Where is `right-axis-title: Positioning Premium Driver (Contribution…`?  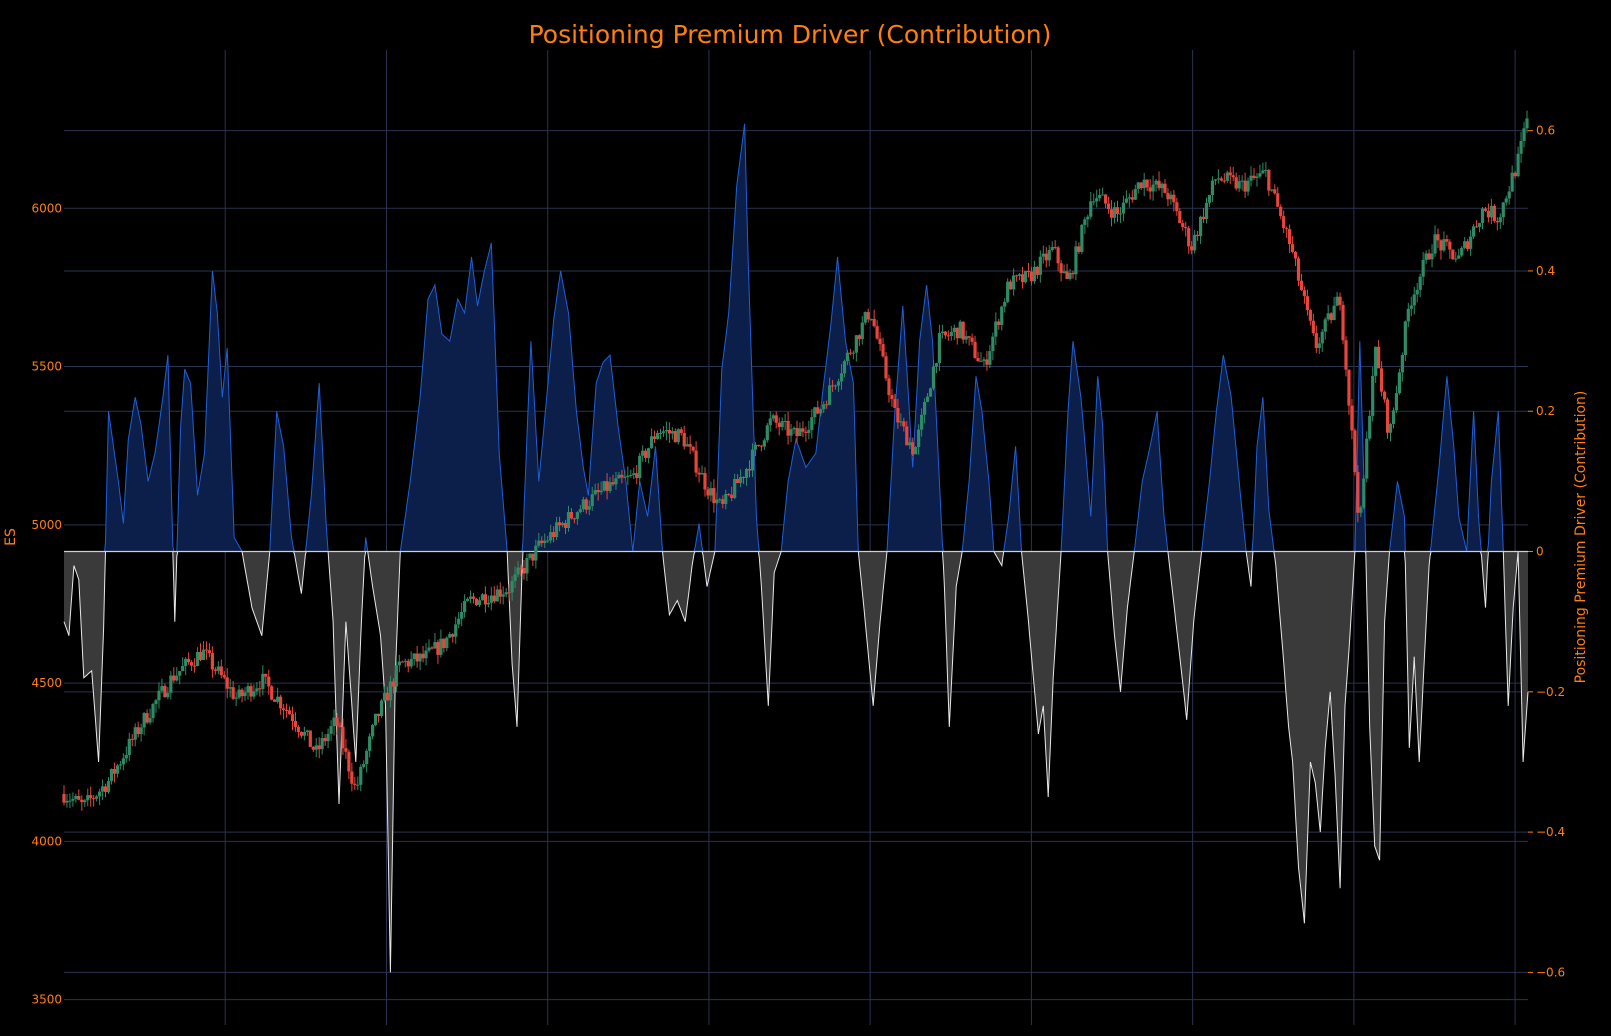 right-axis-title: Positioning Premium Driver (Contribution… is located at coordinates (1581, 537).